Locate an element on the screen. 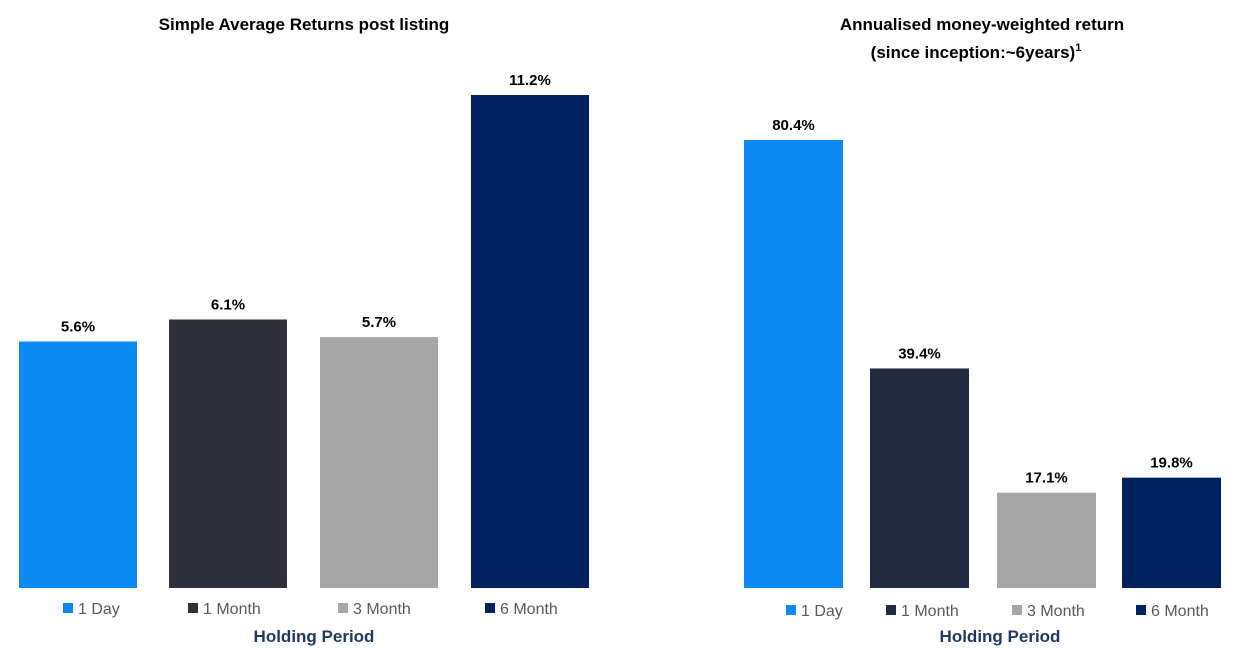 The width and height of the screenshot is (1236, 648). right-bar-6-month is located at coordinates (1171, 532).